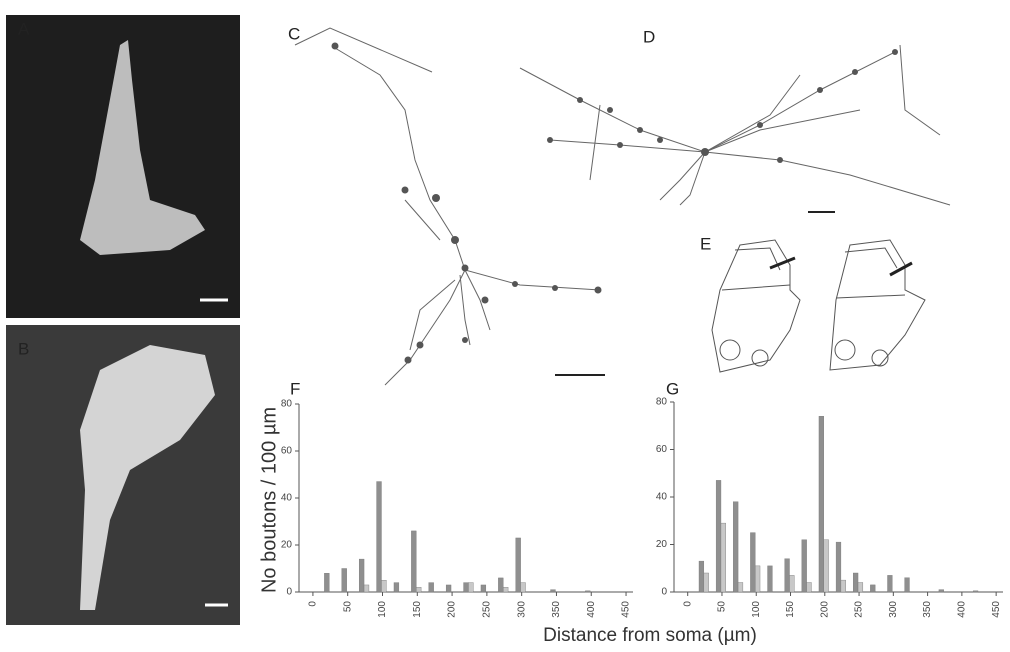  What do you see at coordinates (650, 635) in the screenshot?
I see `x-axis-label: Distance from soma (µm)` at bounding box center [650, 635].